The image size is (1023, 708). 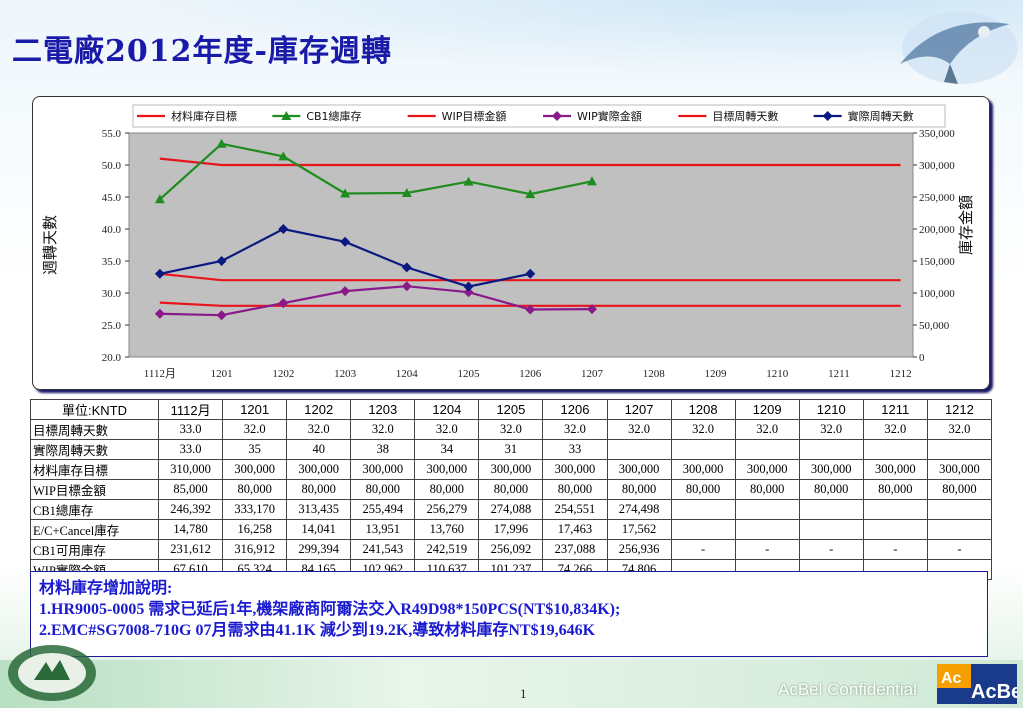 I want to click on right-axis-tick-label: 350,000, so click(x=937, y=134).